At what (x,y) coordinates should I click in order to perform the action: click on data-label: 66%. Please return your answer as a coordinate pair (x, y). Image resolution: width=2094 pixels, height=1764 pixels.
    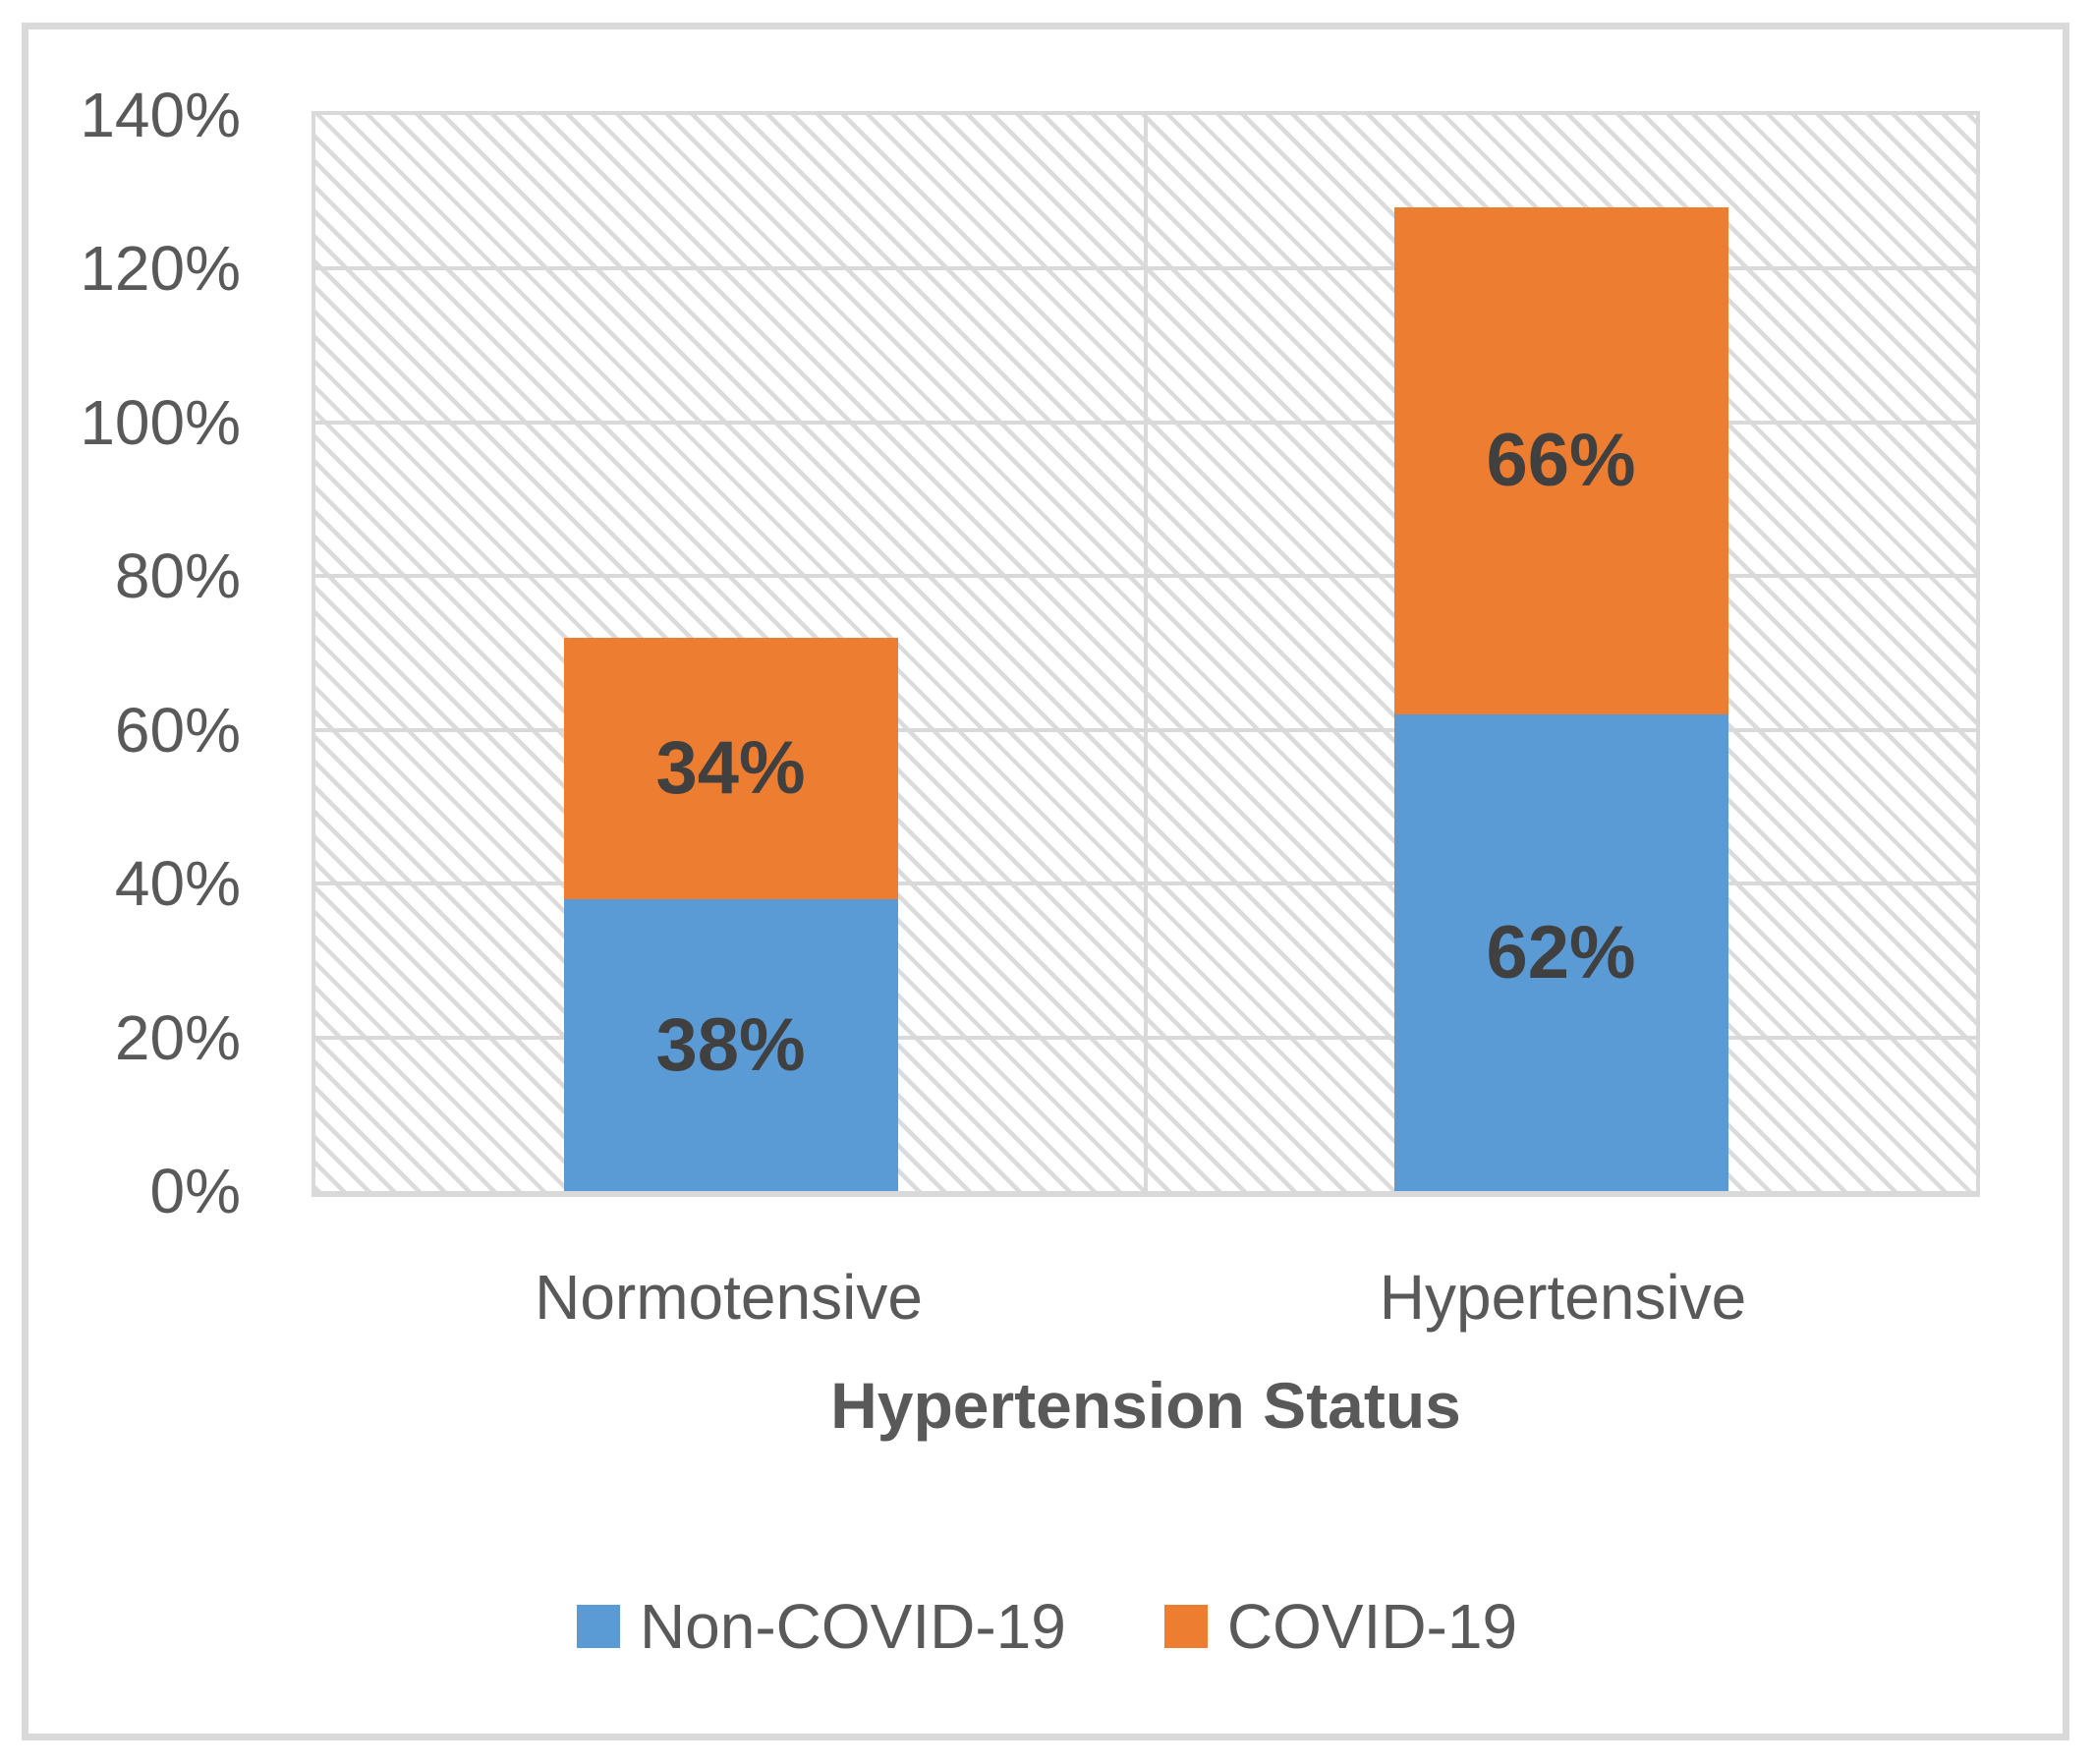
    Looking at the image, I should click on (1561, 461).